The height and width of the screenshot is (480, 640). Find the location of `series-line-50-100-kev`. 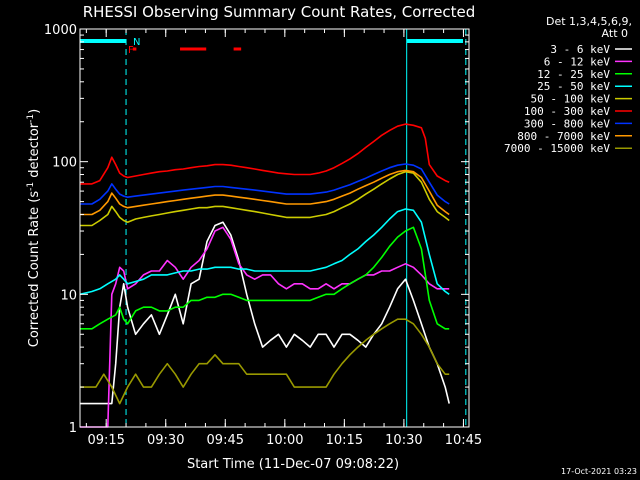

series-line-50-100-kev is located at coordinates (265, 198).